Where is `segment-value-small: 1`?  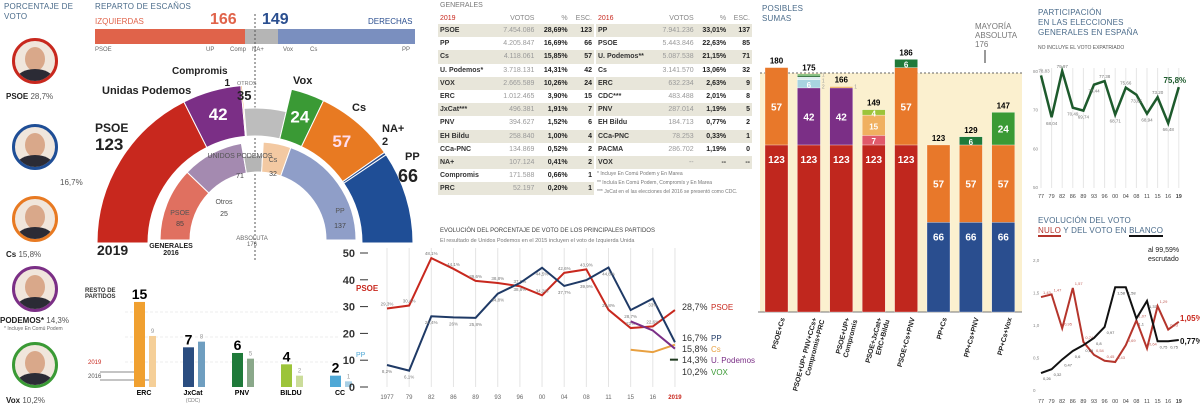 segment-value-small: 1 is located at coordinates (855, 88).